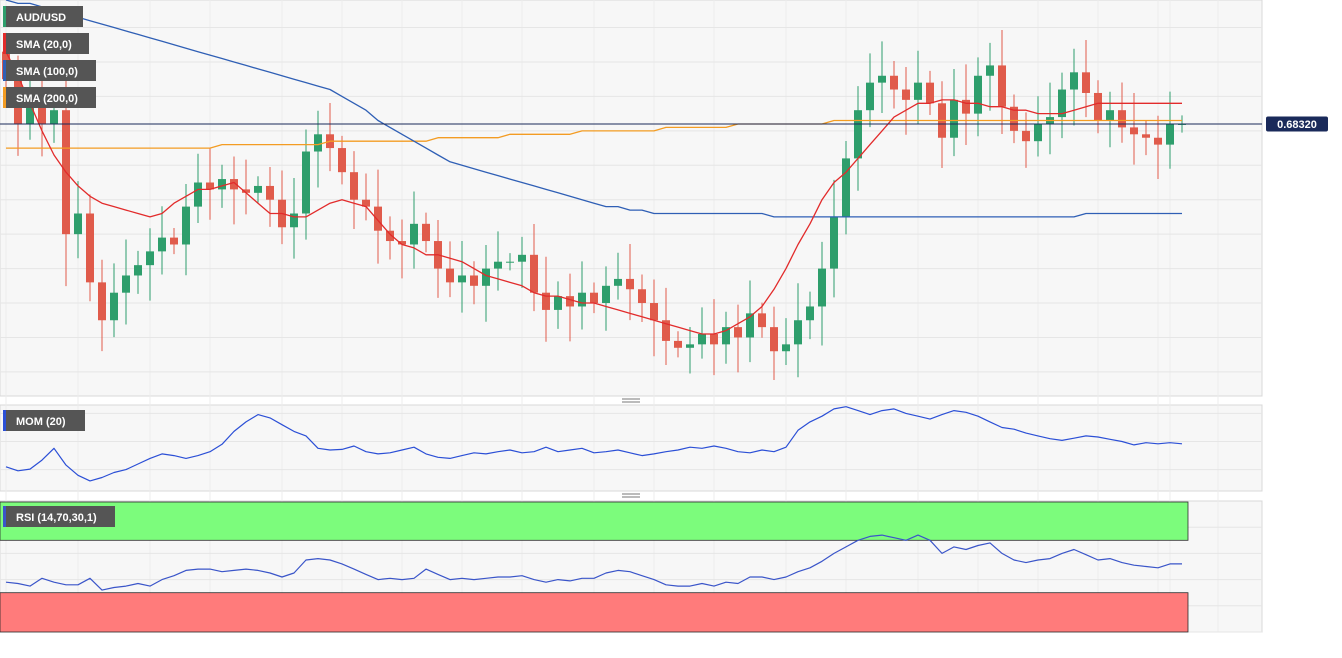  What do you see at coordinates (594, 612) in the screenshot?
I see `rsi-oversold-zone` at bounding box center [594, 612].